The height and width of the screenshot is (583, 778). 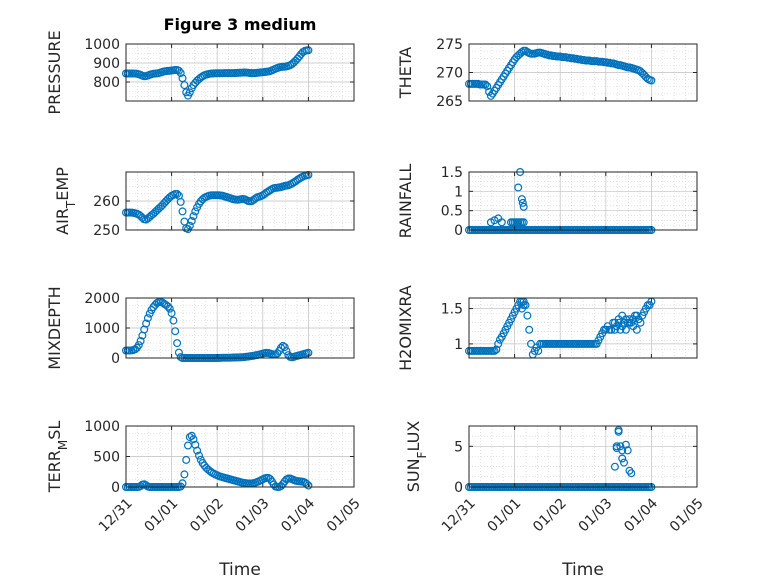 I want to click on subplot-pressure: 800 900 1000 PRESSURE, so click(x=200, y=72).